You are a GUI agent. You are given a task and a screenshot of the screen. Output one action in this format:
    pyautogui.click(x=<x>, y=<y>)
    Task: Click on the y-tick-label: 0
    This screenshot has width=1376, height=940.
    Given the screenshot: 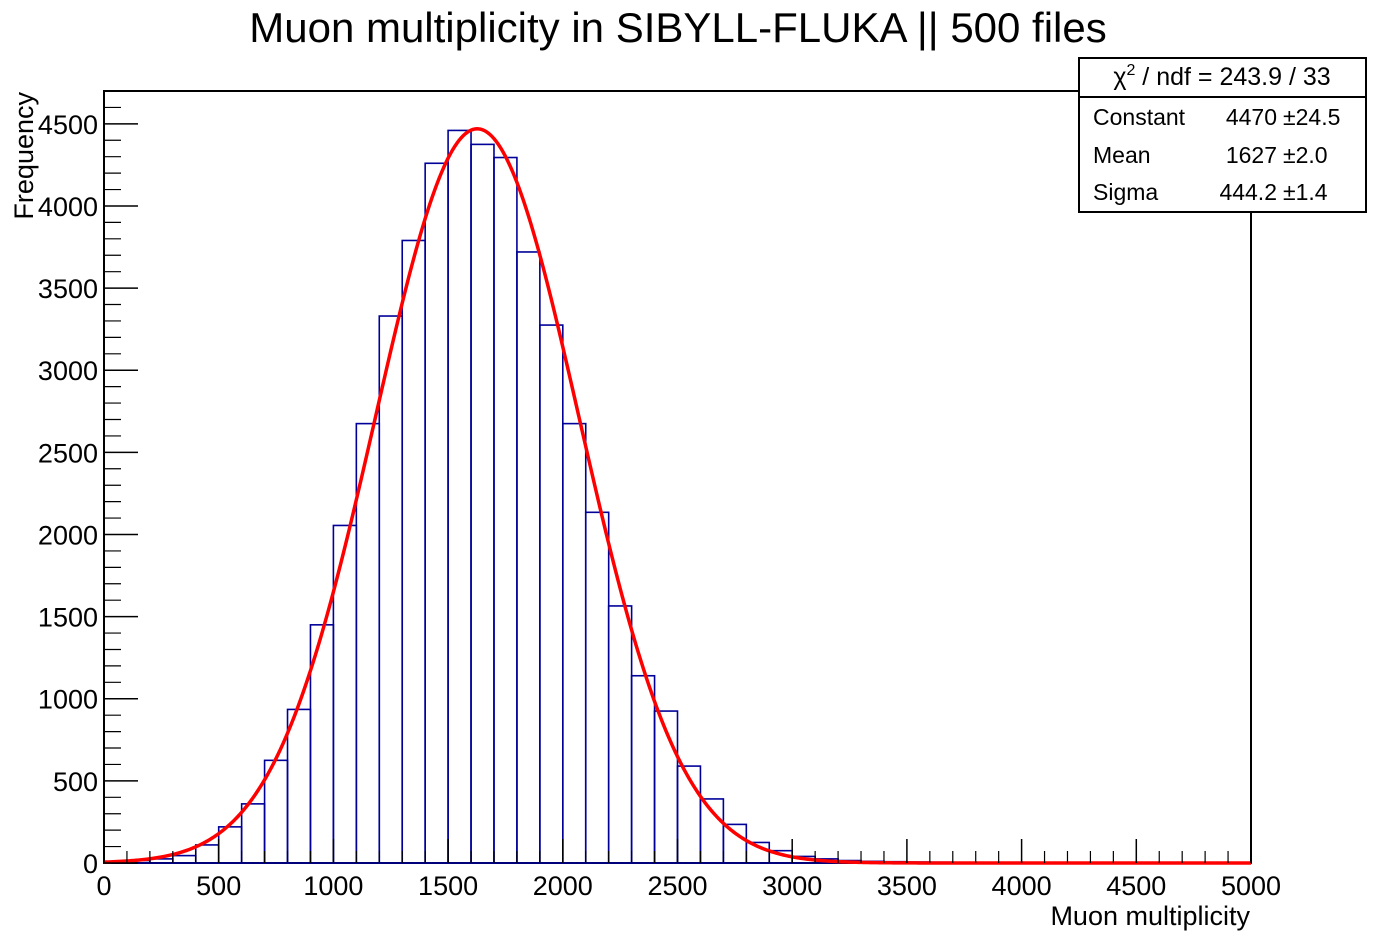 What is the action you would take?
    pyautogui.click(x=90, y=864)
    